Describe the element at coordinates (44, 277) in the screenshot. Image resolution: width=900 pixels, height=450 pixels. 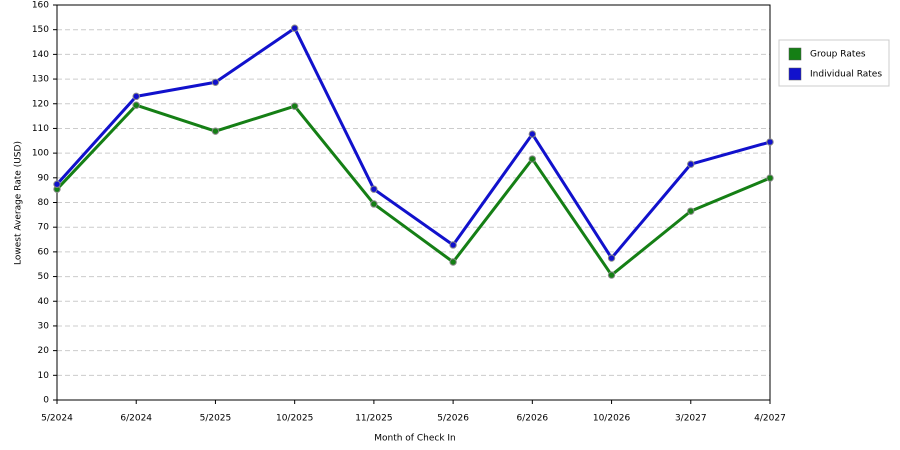
I see `y-tick-label: 50` at that location.